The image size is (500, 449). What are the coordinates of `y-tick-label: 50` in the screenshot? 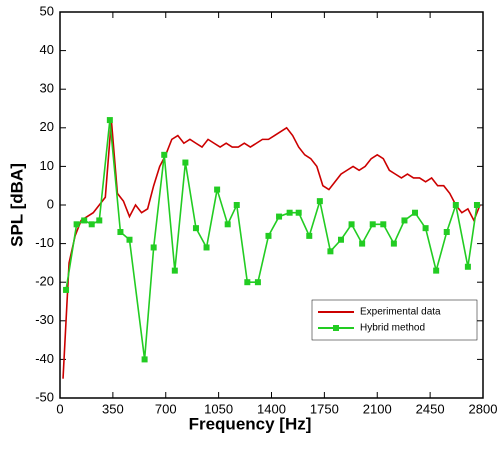 It's located at (47, 10).